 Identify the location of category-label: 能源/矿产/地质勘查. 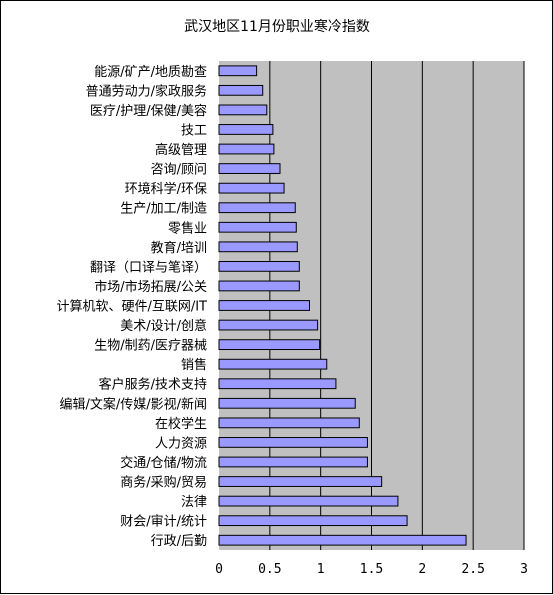
(150, 72).